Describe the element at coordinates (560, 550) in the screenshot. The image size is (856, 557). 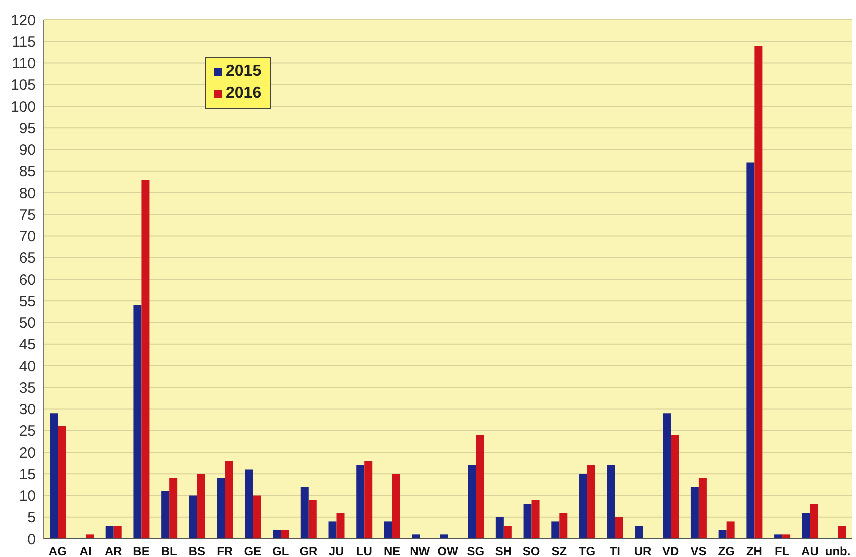
I see `x-tick-label: SZ` at that location.